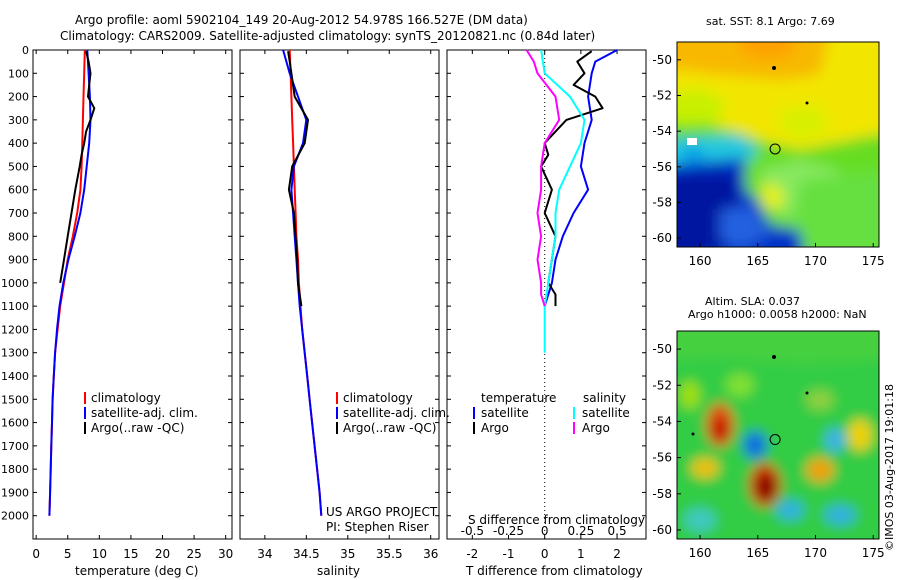  Describe the element at coordinates (495, 428) in the screenshot. I see `legend-label-temperature-argo: Argo` at that location.